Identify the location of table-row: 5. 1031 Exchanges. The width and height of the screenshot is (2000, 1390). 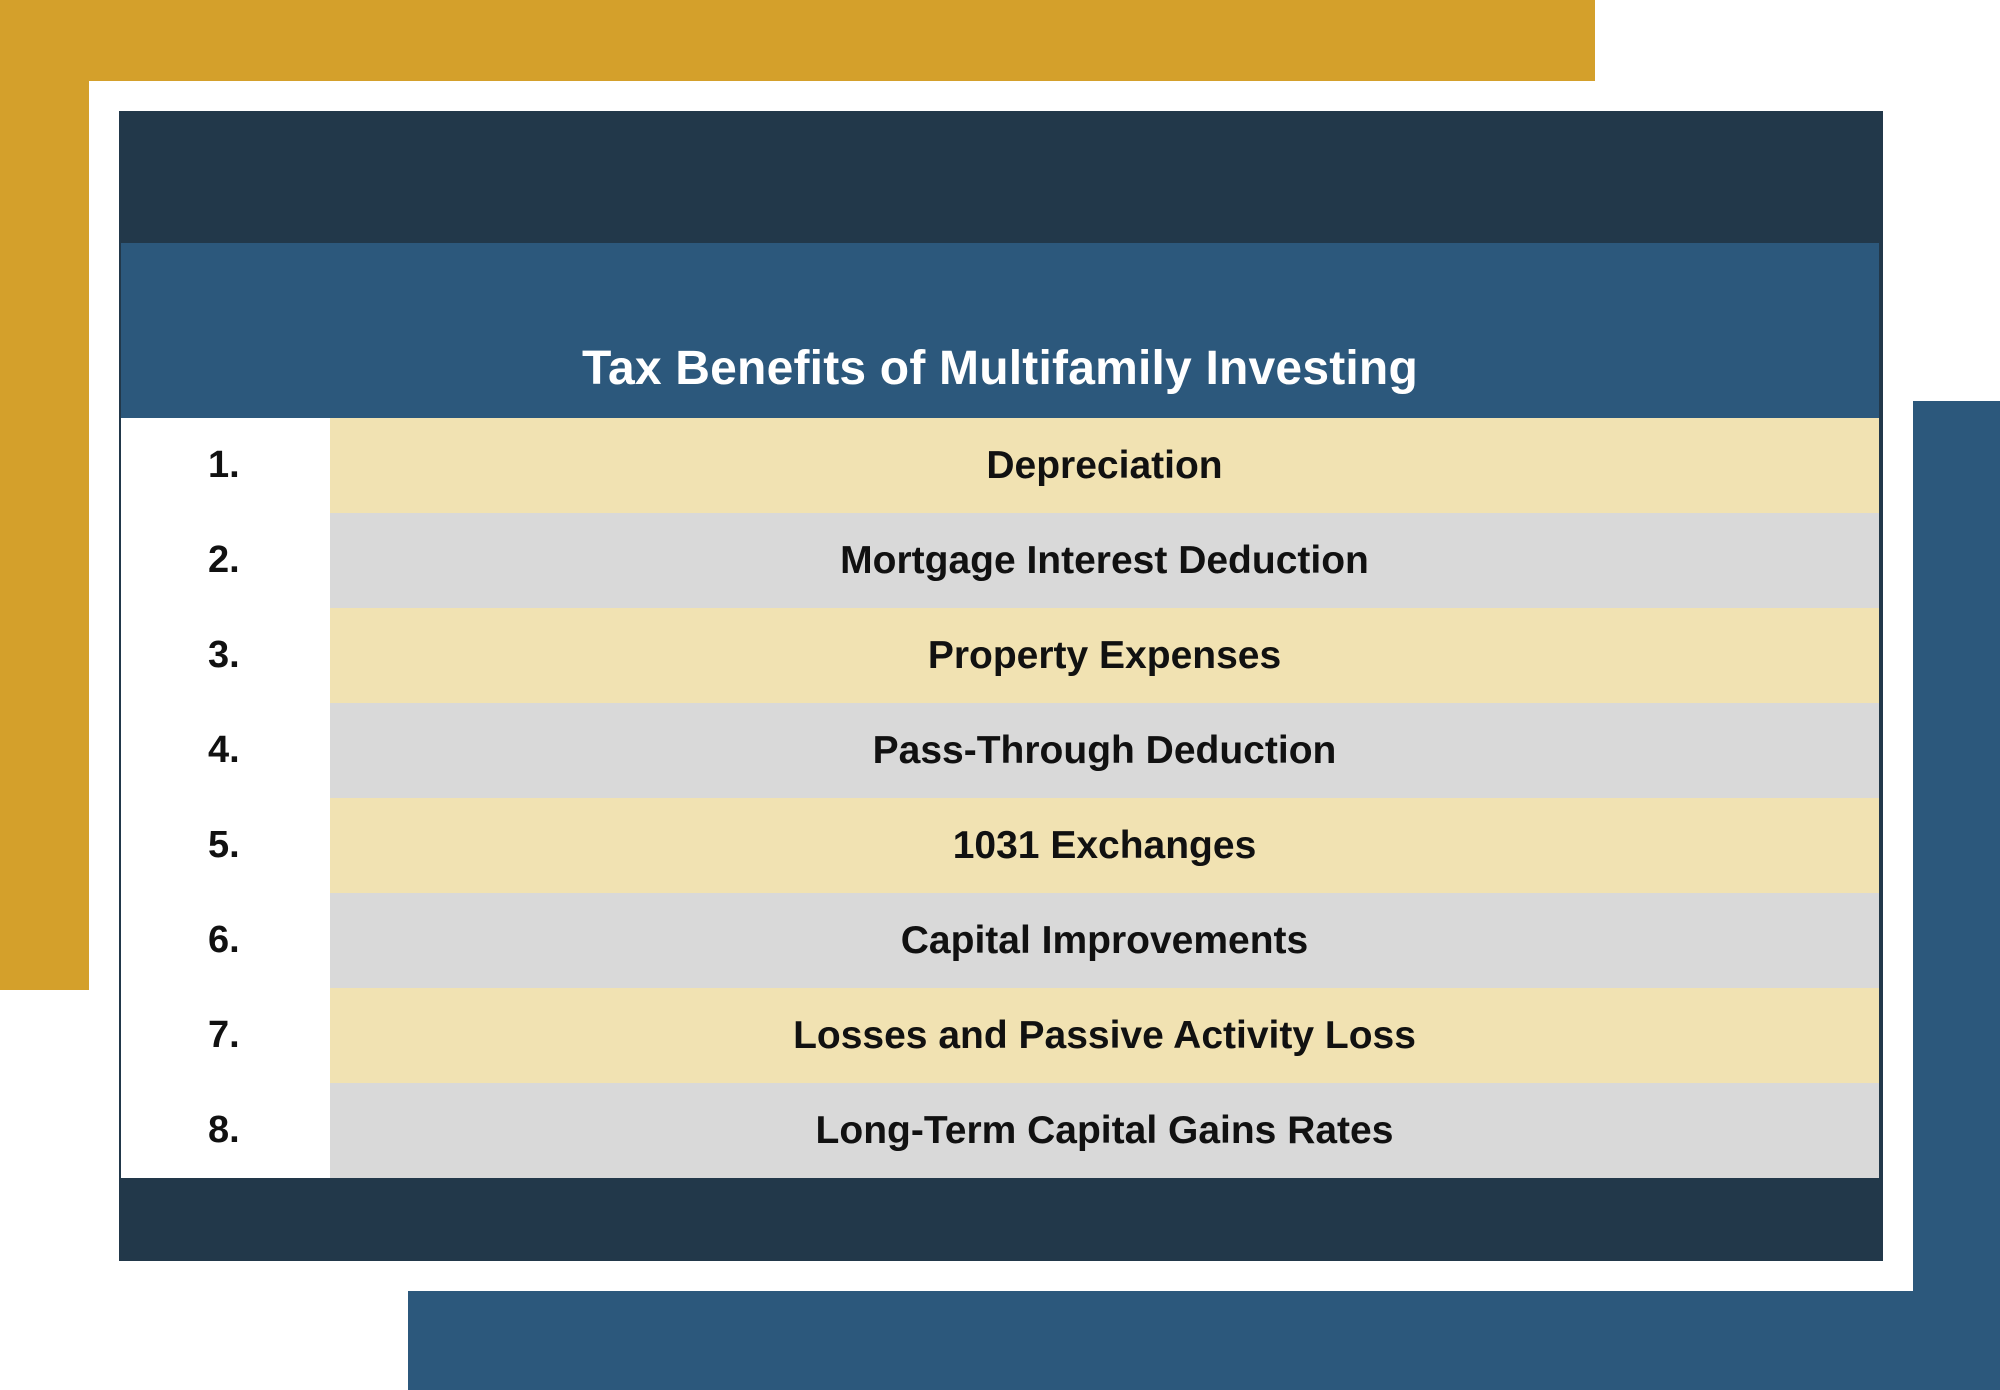
(1000, 845).